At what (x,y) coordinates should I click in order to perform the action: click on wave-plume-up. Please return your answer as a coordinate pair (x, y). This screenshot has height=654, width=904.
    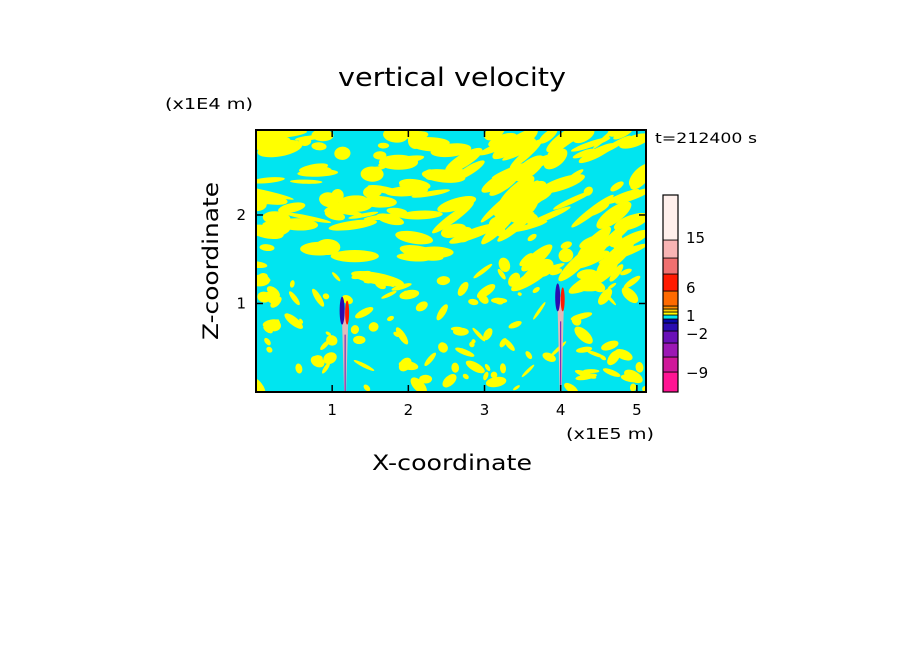
    Looking at the image, I should click on (562, 299).